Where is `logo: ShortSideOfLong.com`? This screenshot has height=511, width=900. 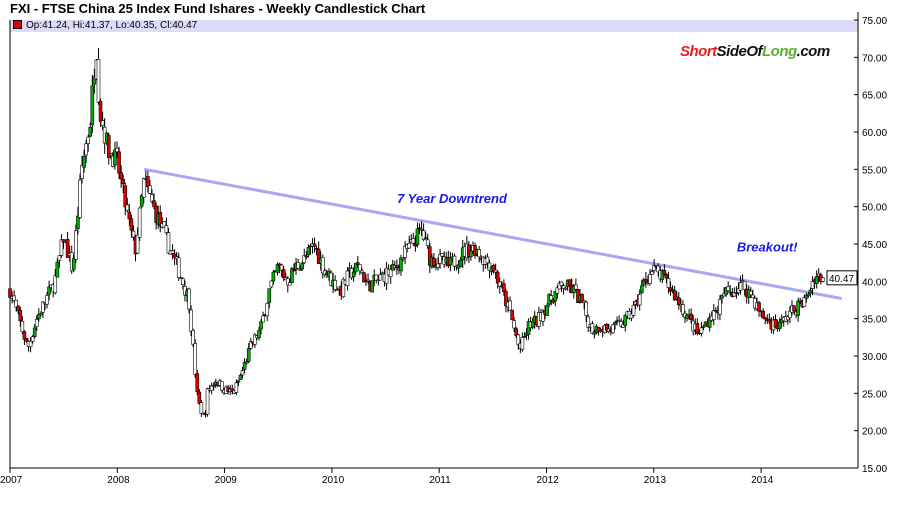 logo: ShortSideOfLong.com is located at coordinates (755, 51).